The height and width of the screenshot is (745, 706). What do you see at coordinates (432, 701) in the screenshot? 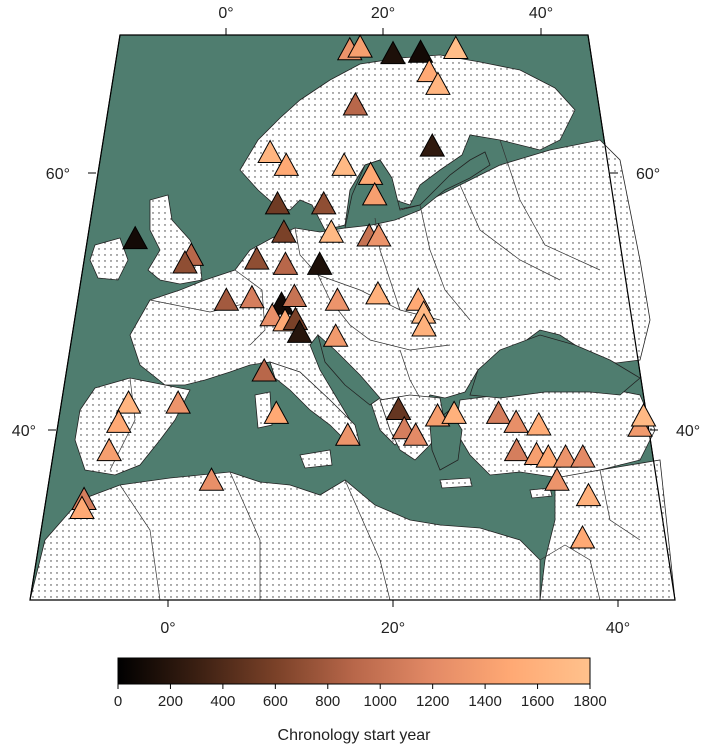
I see `colorbar-tick-label: 1200` at bounding box center [432, 701].